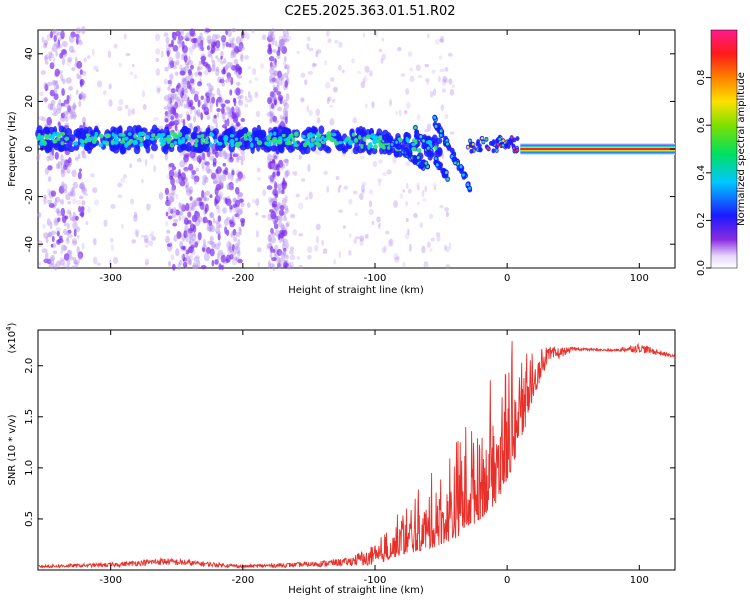 The width and height of the screenshot is (750, 600). What do you see at coordinates (493, 151) in the screenshot?
I see `cluster-blob` at bounding box center [493, 151].